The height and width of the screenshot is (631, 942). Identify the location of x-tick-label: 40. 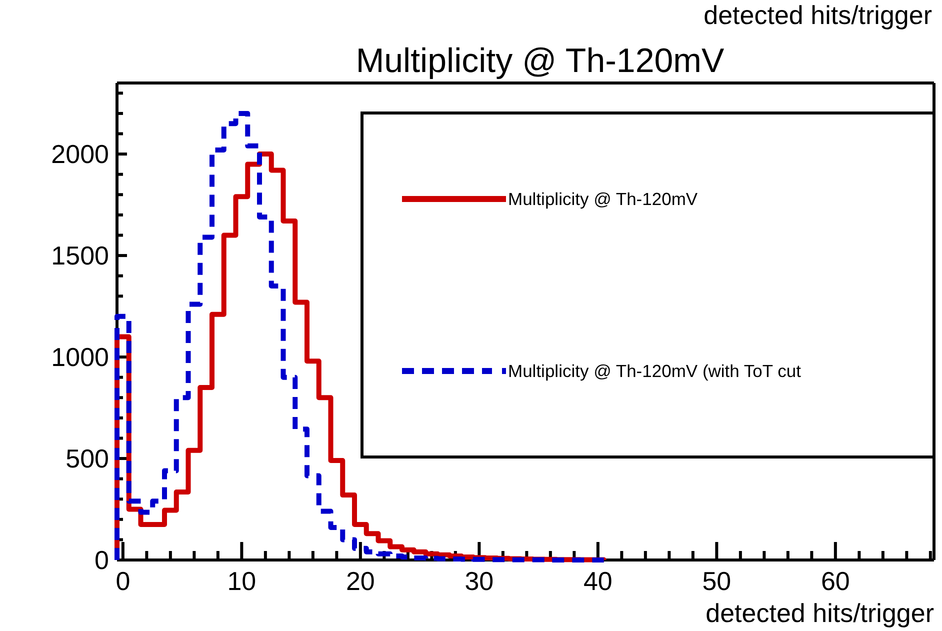
(597, 581).